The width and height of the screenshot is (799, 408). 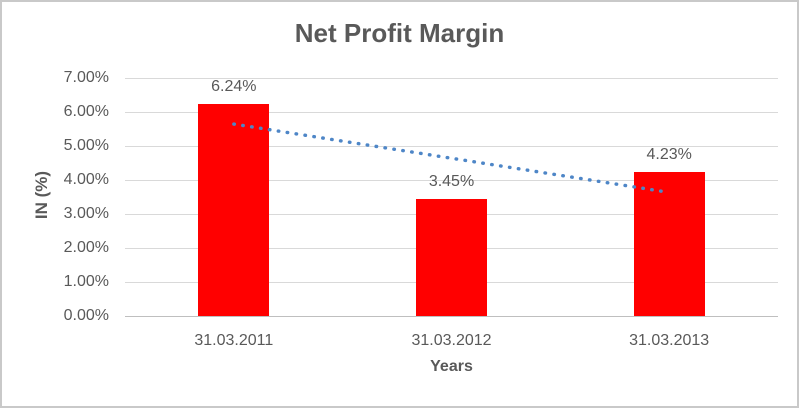 What do you see at coordinates (86, 247) in the screenshot?
I see `y-tick-label: 2.00%` at bounding box center [86, 247].